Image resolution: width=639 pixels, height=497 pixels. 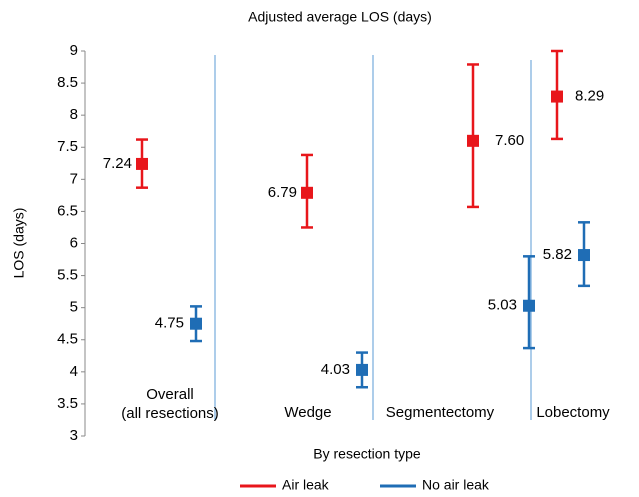 I want to click on y-tick-label: 7, so click(x=74, y=178).